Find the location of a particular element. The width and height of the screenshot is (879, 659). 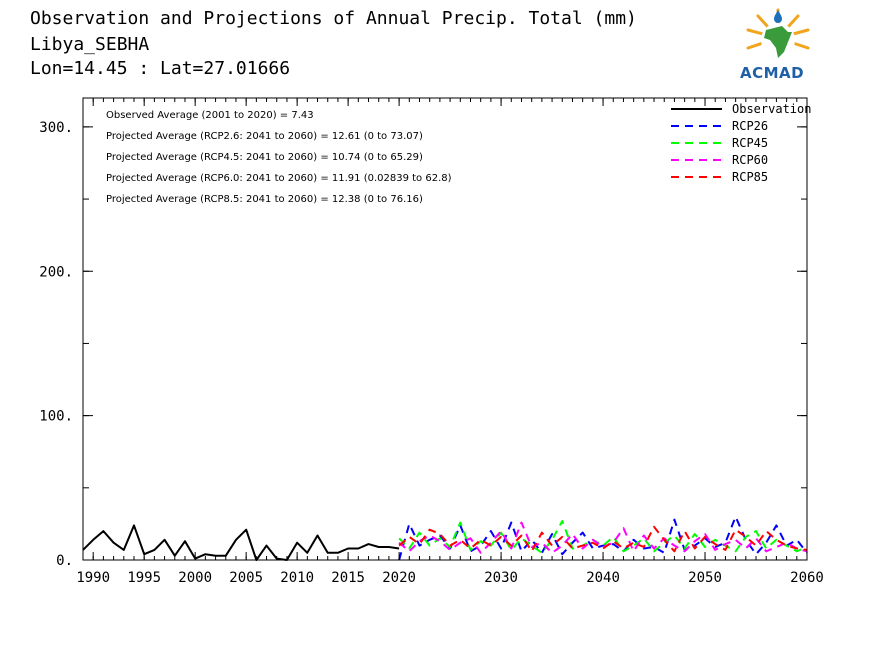

series-line-rcp60 is located at coordinates (603, 537).